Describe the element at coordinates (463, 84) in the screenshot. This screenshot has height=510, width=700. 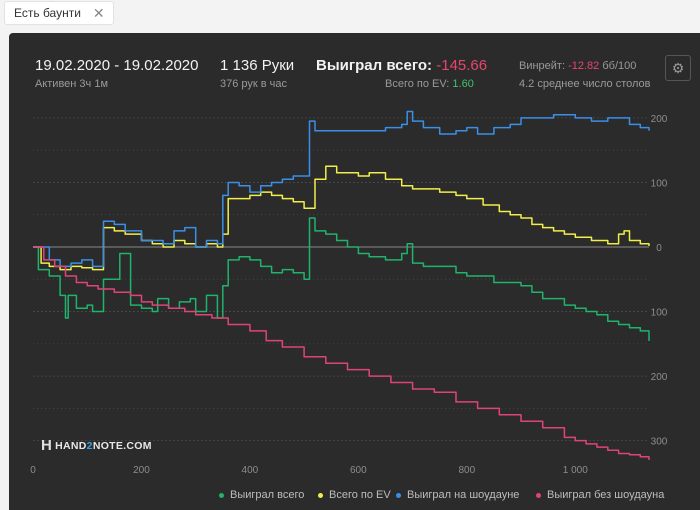
I see `ev-value: 1.60` at that location.